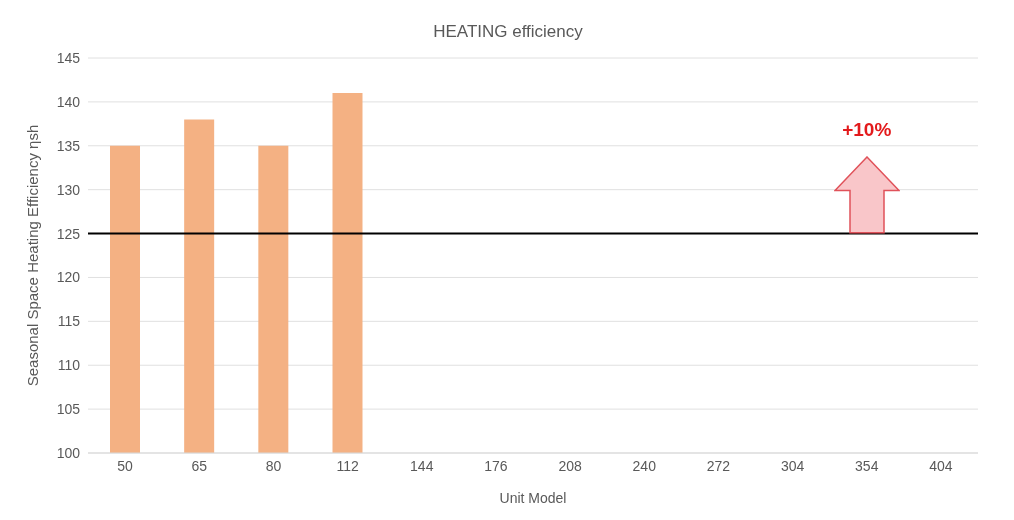 The width and height of the screenshot is (1014, 520). Describe the element at coordinates (68, 277) in the screenshot. I see `y-tick-label: 120` at that location.